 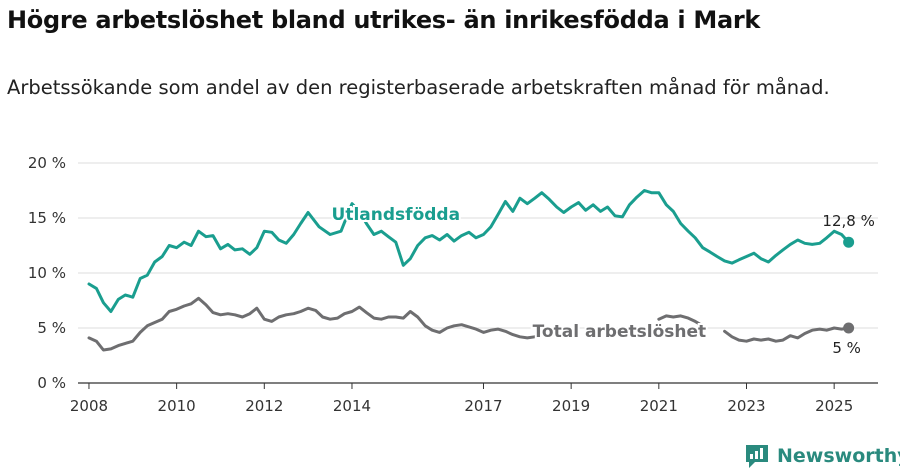 I want to click on y-tick-label: 10 %, so click(x=47, y=273).